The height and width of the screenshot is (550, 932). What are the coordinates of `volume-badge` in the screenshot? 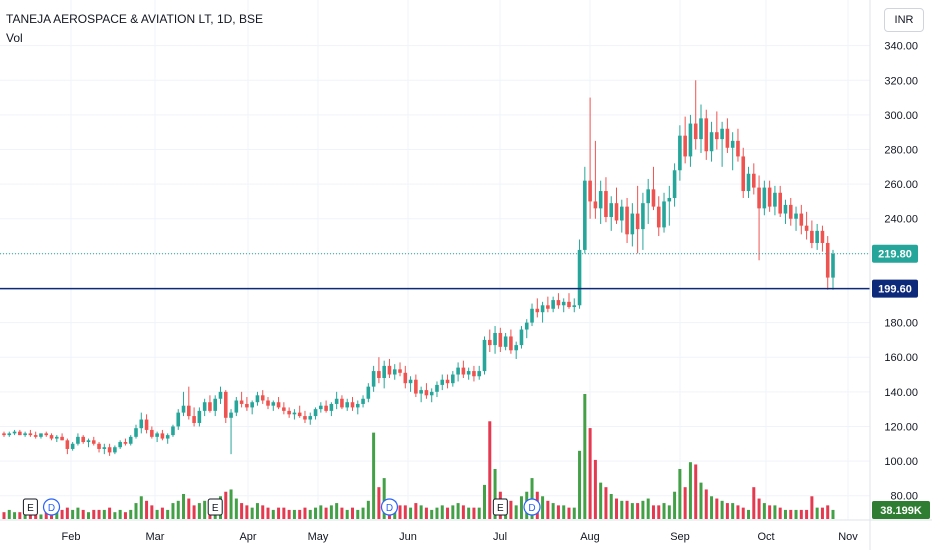 It's located at (901, 510).